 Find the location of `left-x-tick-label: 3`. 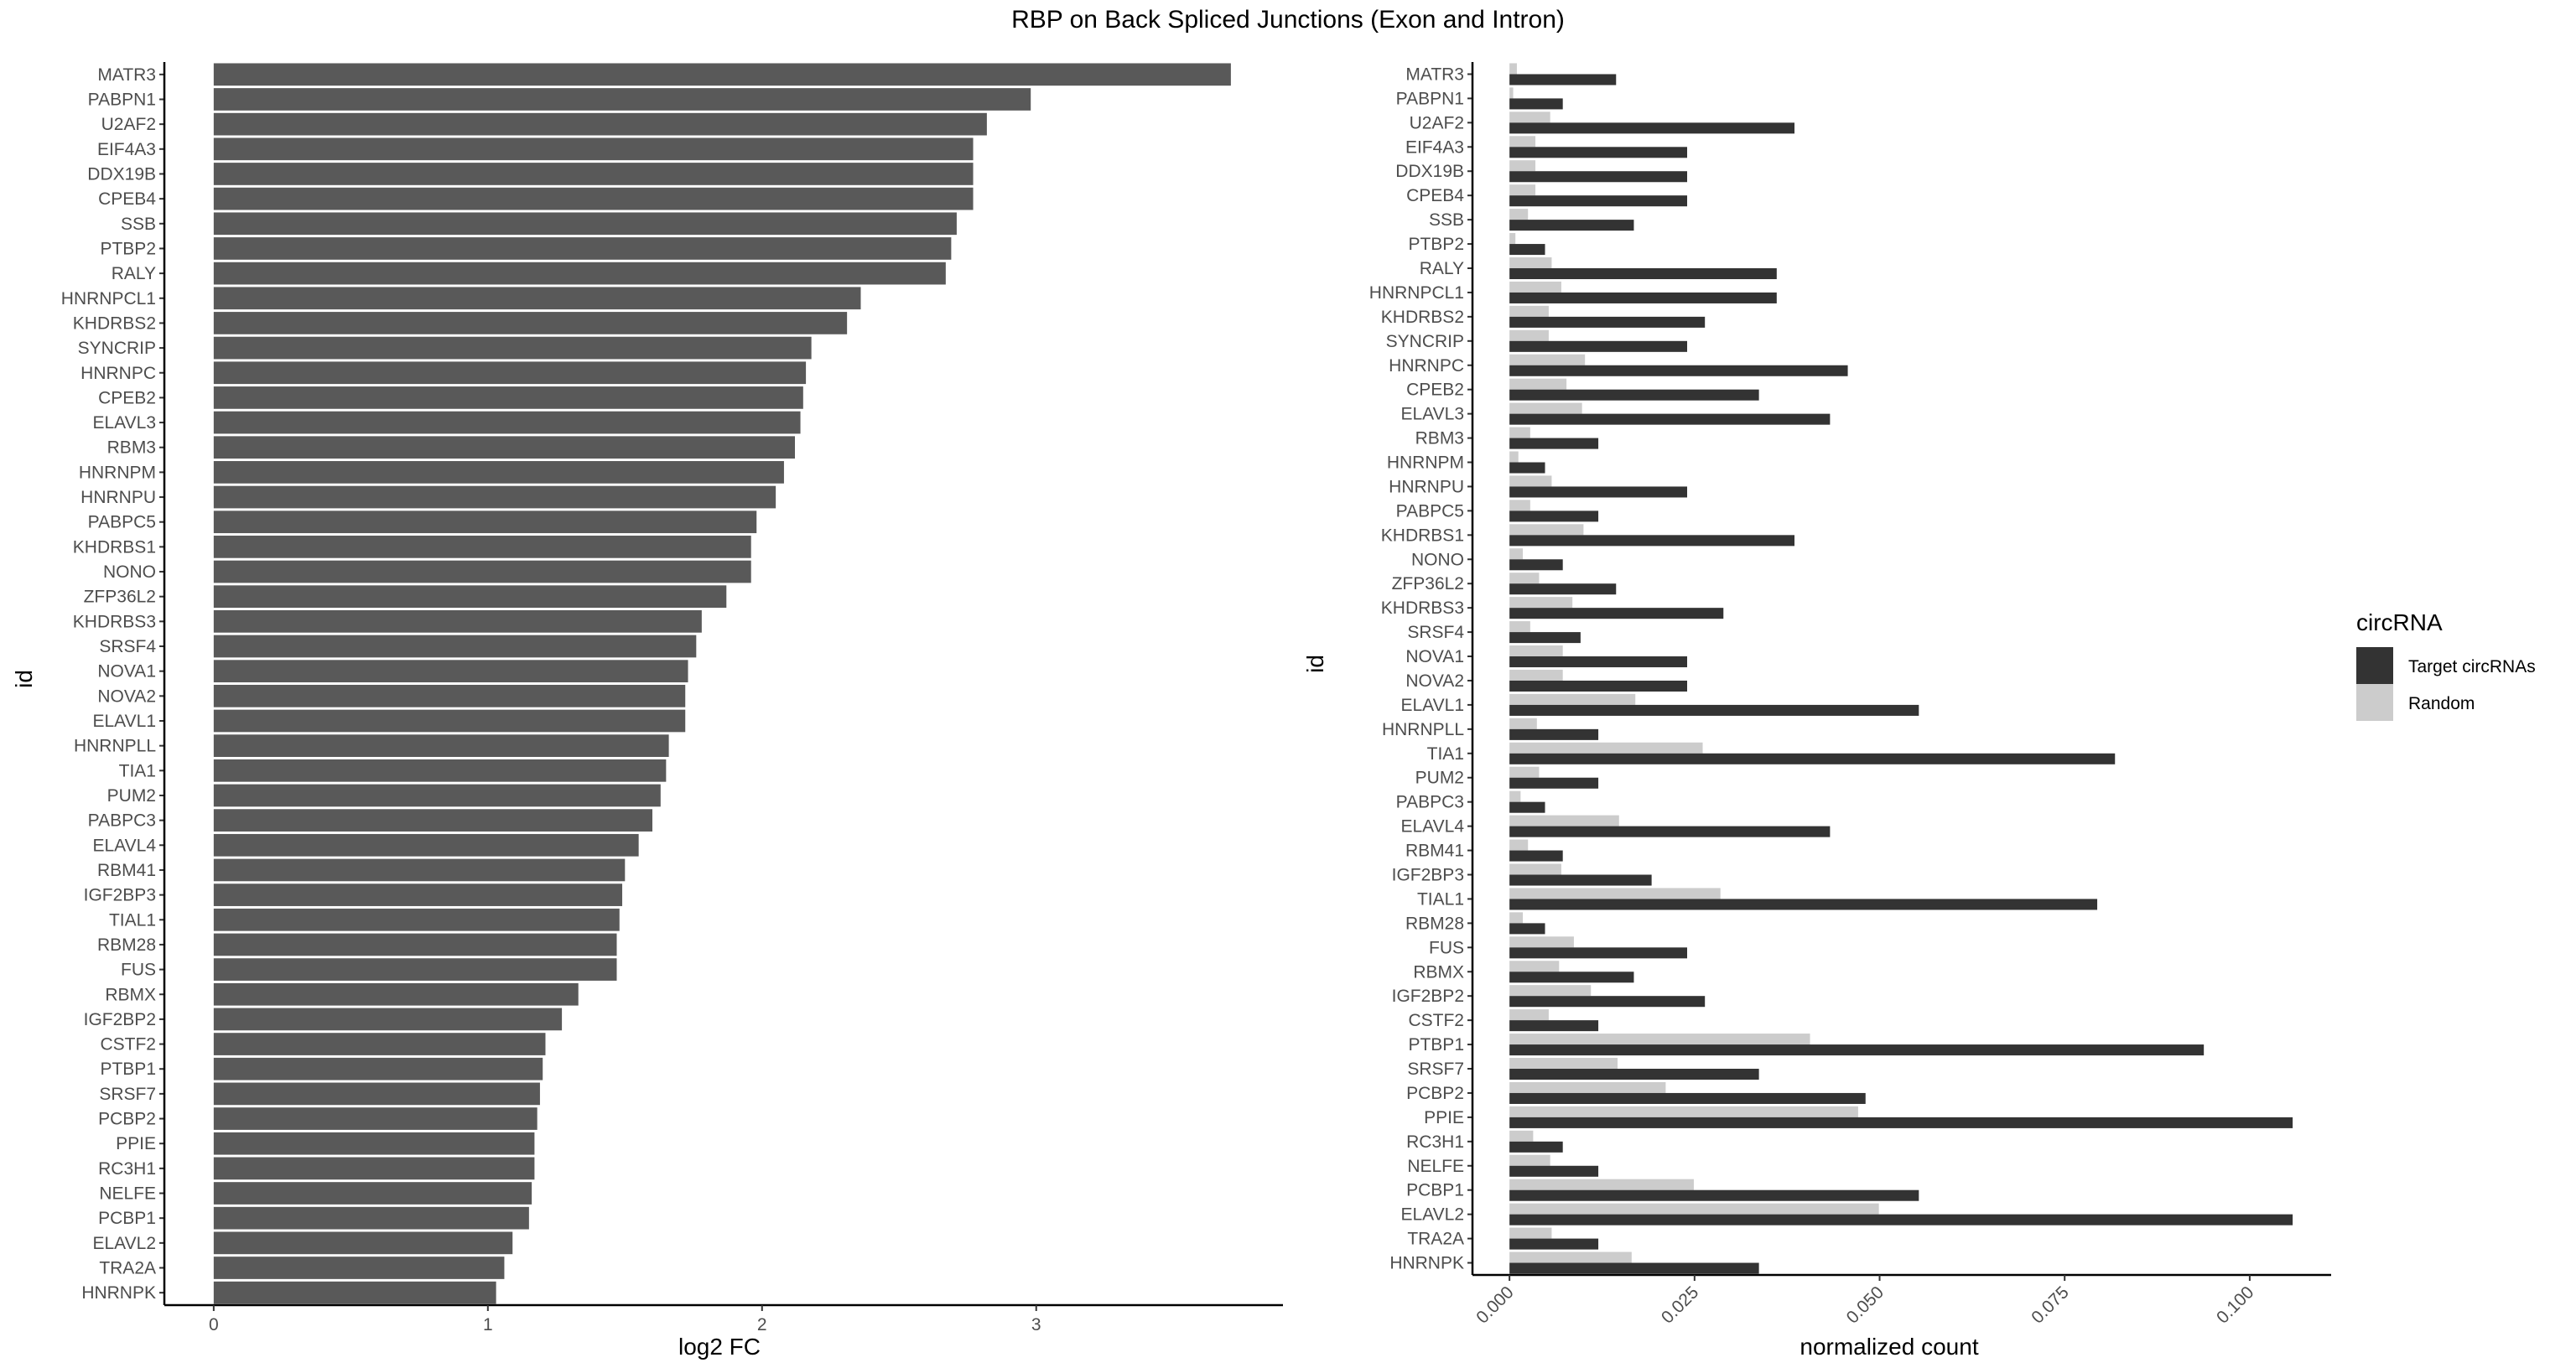

left-x-tick-label: 3 is located at coordinates (1036, 1324).